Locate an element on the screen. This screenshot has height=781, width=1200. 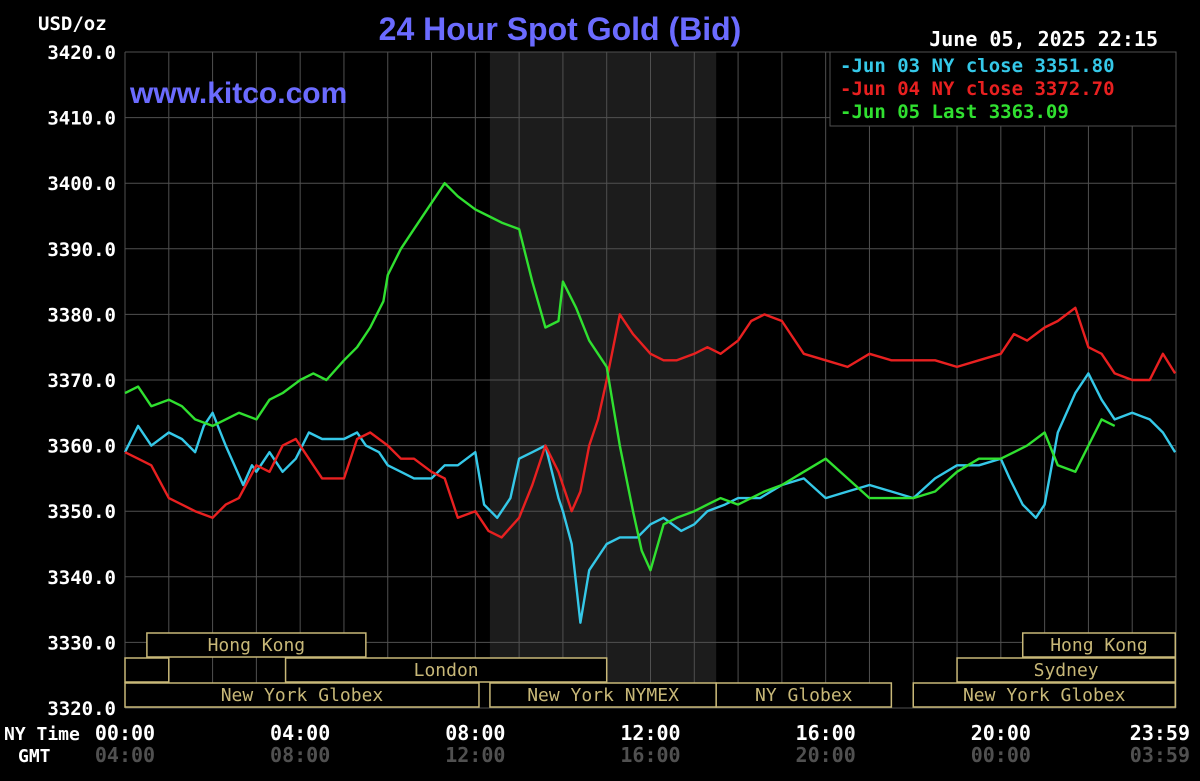
y-tick-label: 3380.0 is located at coordinates (81, 315).